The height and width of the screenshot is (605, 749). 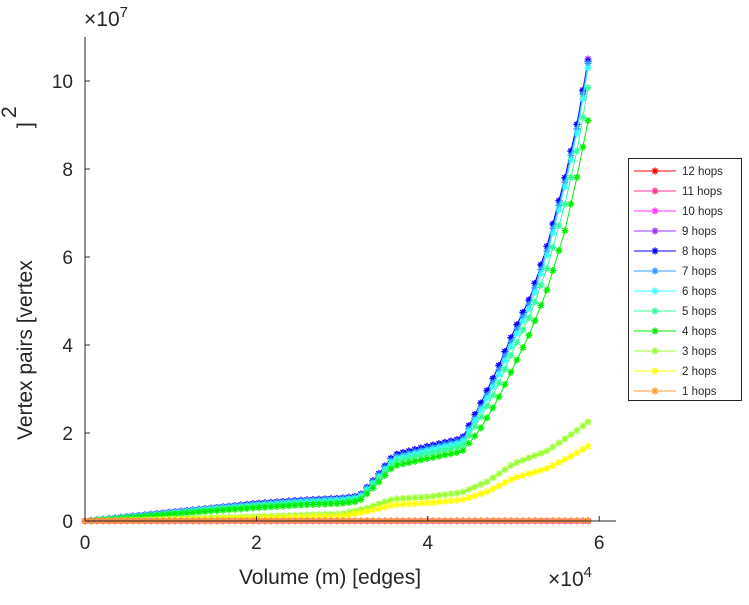 I want to click on legend-label: 2 hops, so click(x=699, y=372).